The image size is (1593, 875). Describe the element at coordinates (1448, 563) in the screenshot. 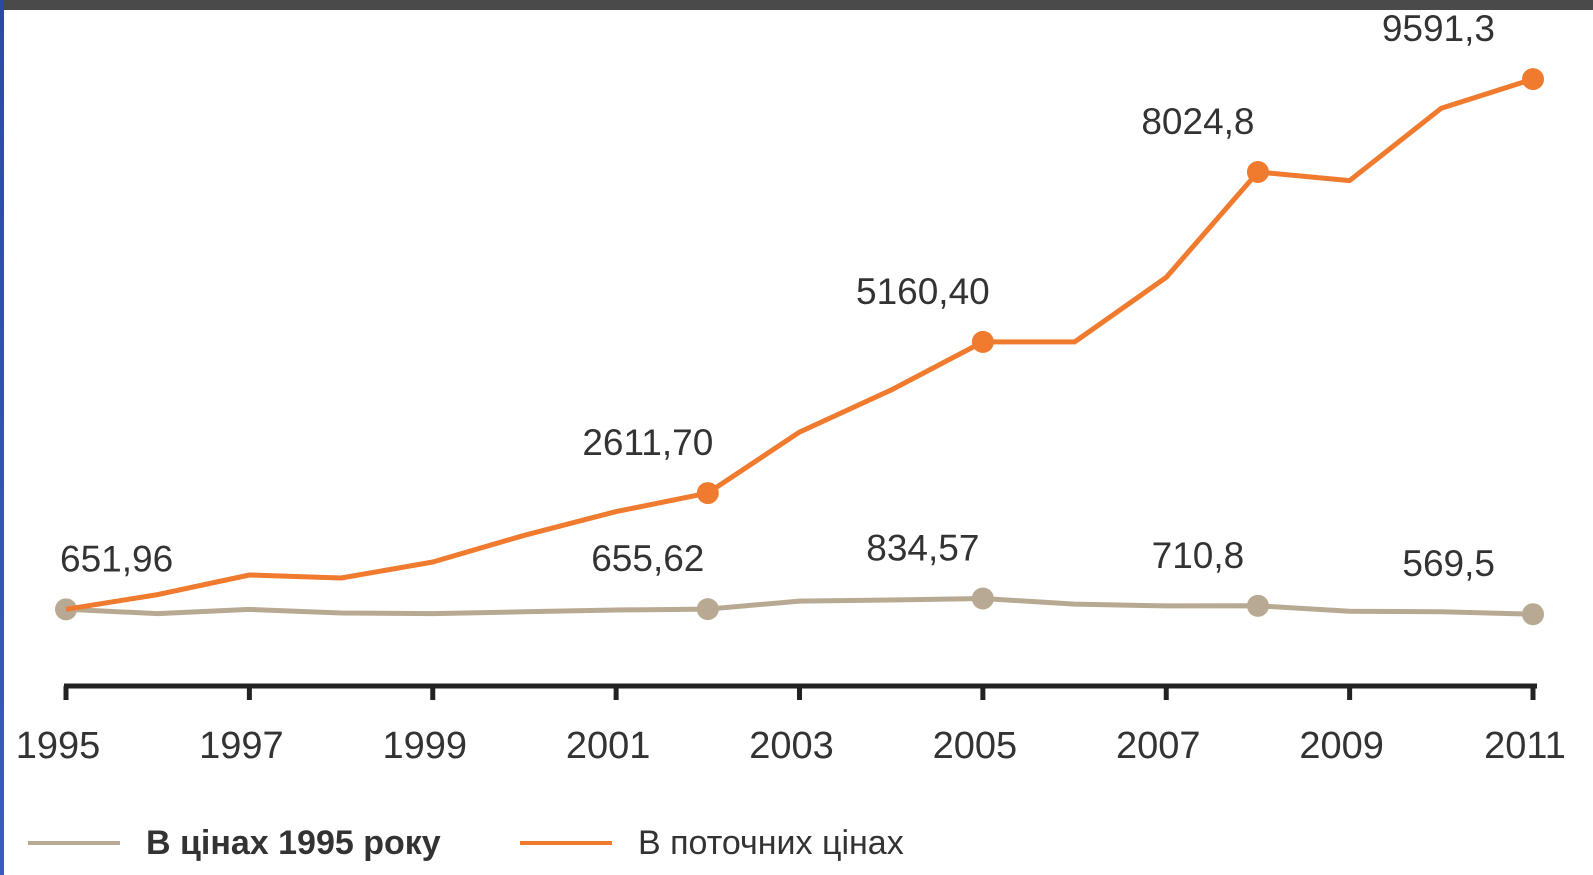

I see `data-value-label: 569,5` at that location.